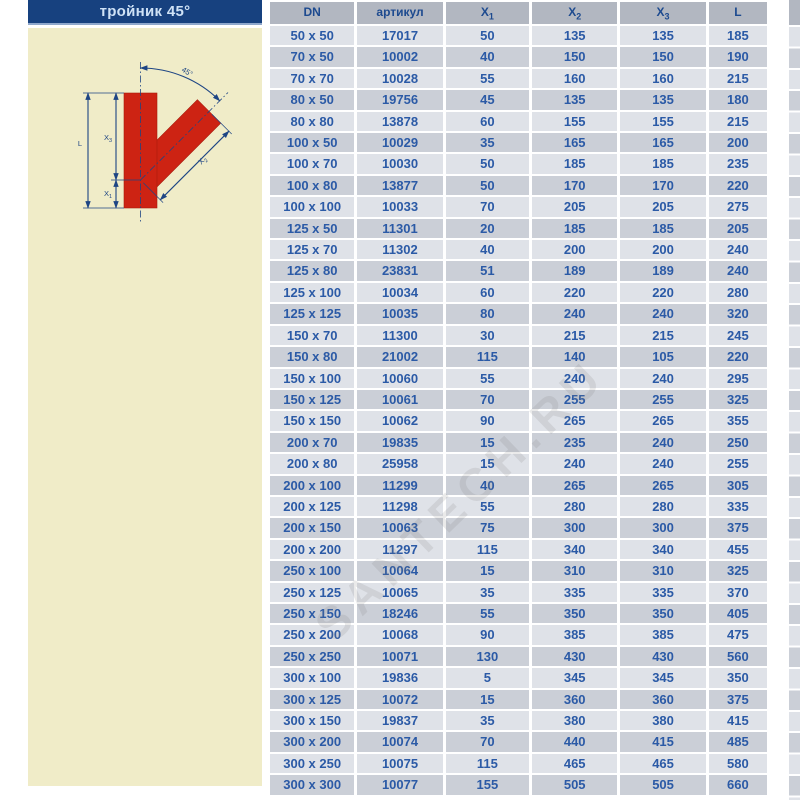  I want to click on table-cell: 250 x 100, so click(312, 571).